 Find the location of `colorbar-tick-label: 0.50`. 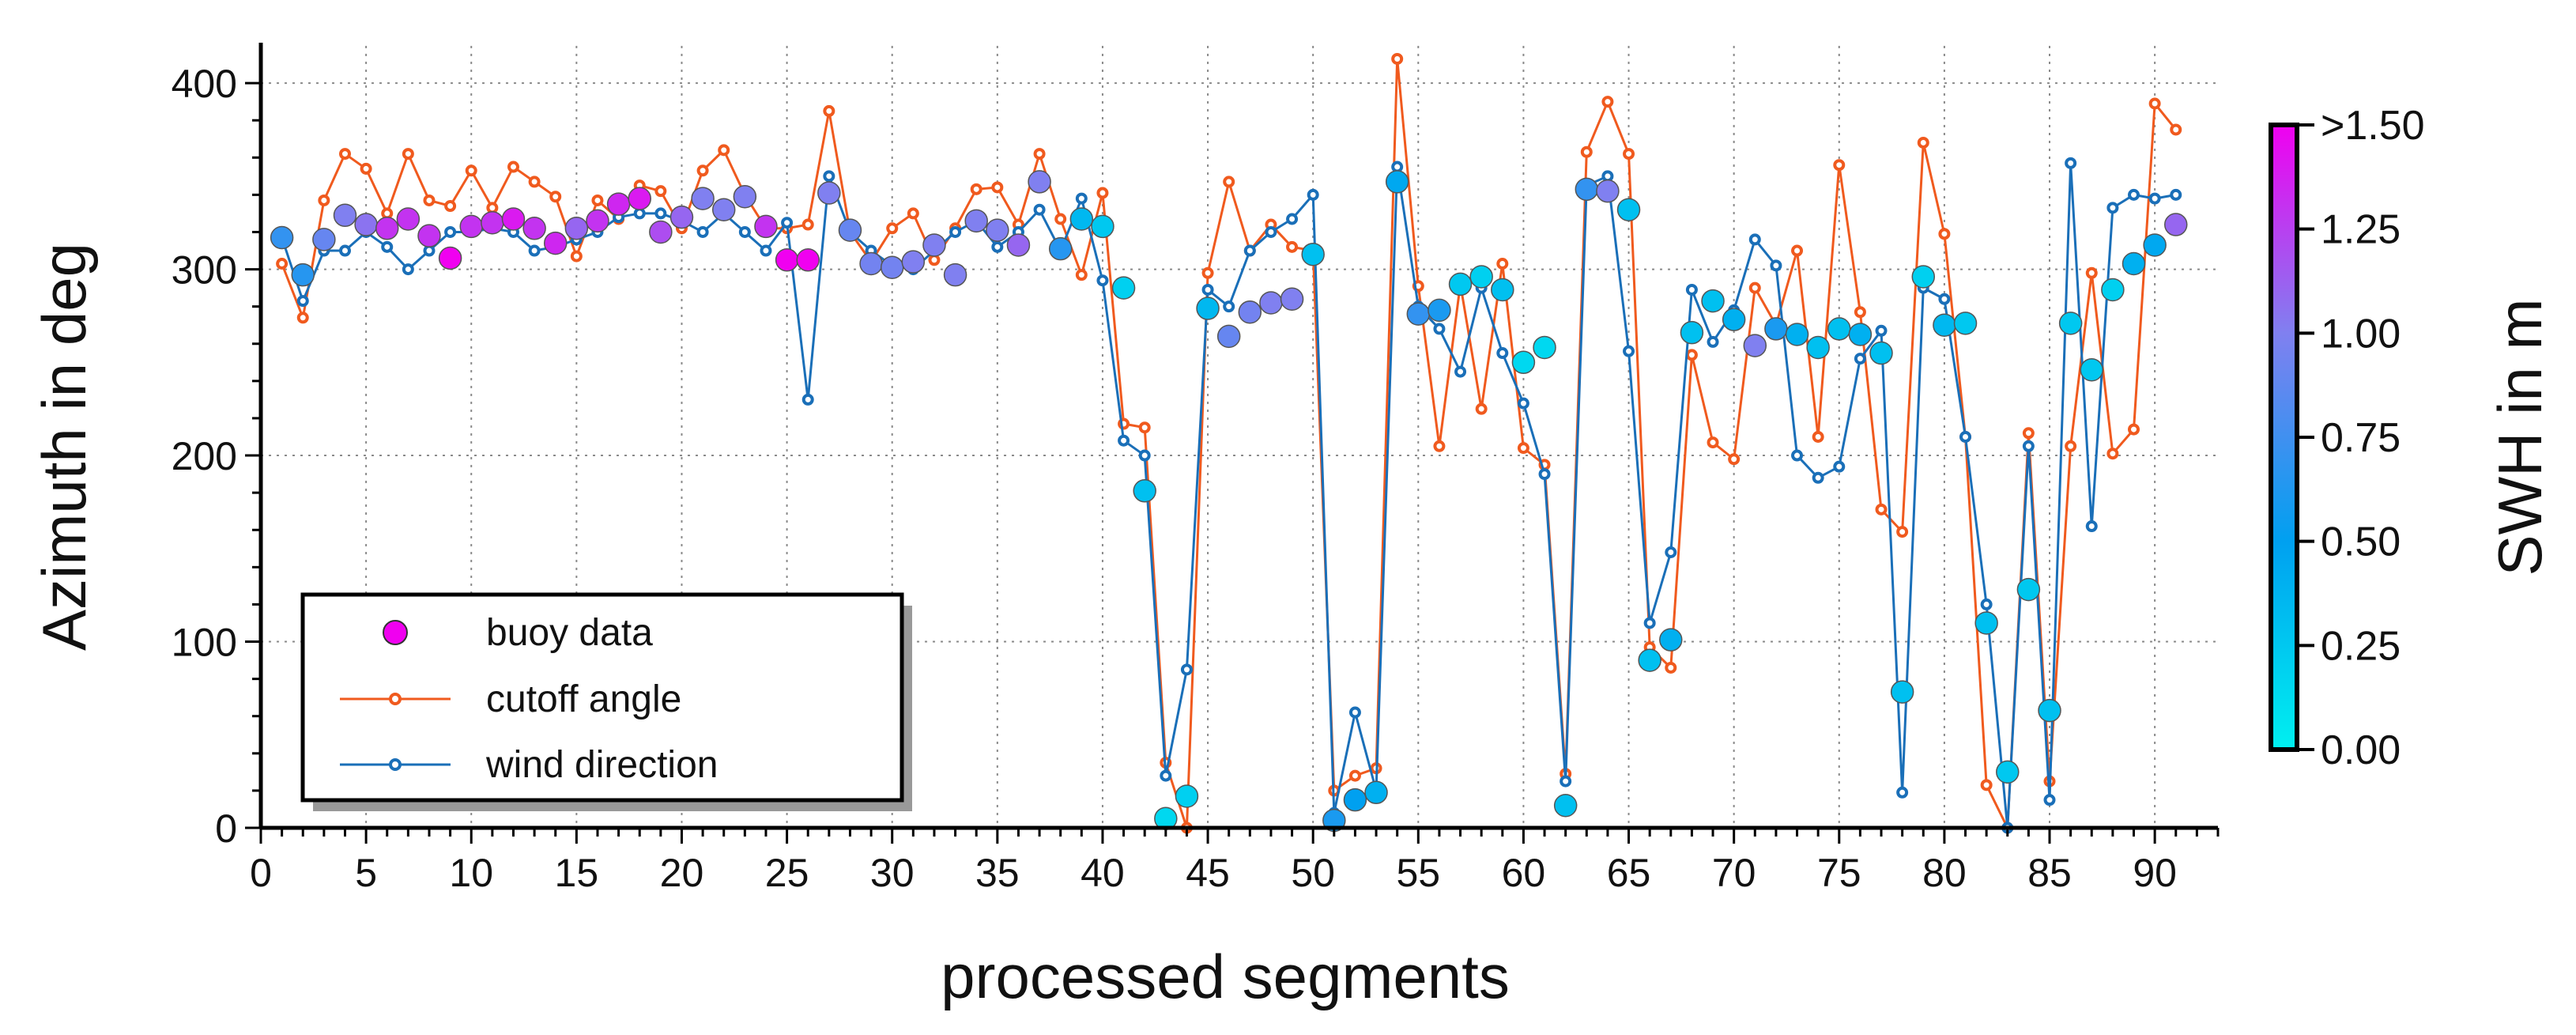

colorbar-tick-label: 0.50 is located at coordinates (2361, 542).